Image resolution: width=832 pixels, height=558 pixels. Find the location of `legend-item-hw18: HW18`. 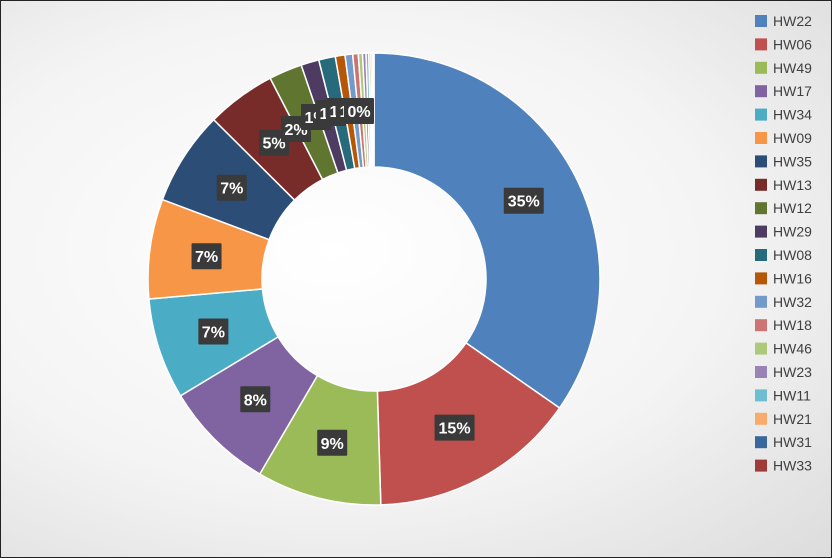

legend-item-hw18: HW18 is located at coordinates (783, 325).